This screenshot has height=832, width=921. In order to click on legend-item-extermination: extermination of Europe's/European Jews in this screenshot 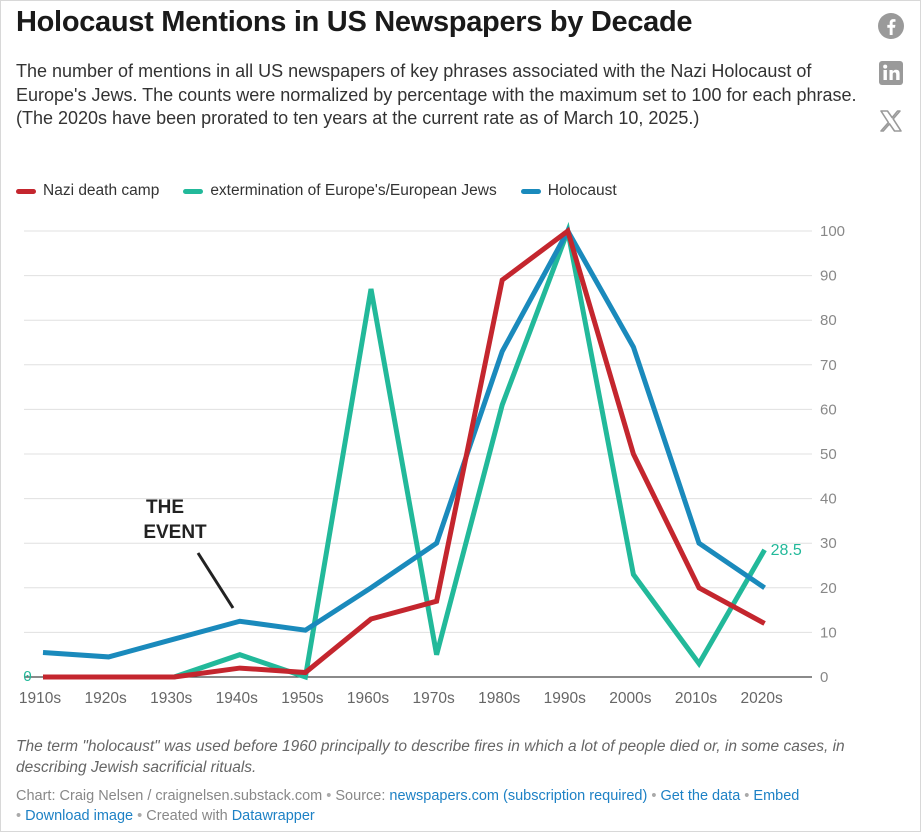, I will do `click(340, 191)`.